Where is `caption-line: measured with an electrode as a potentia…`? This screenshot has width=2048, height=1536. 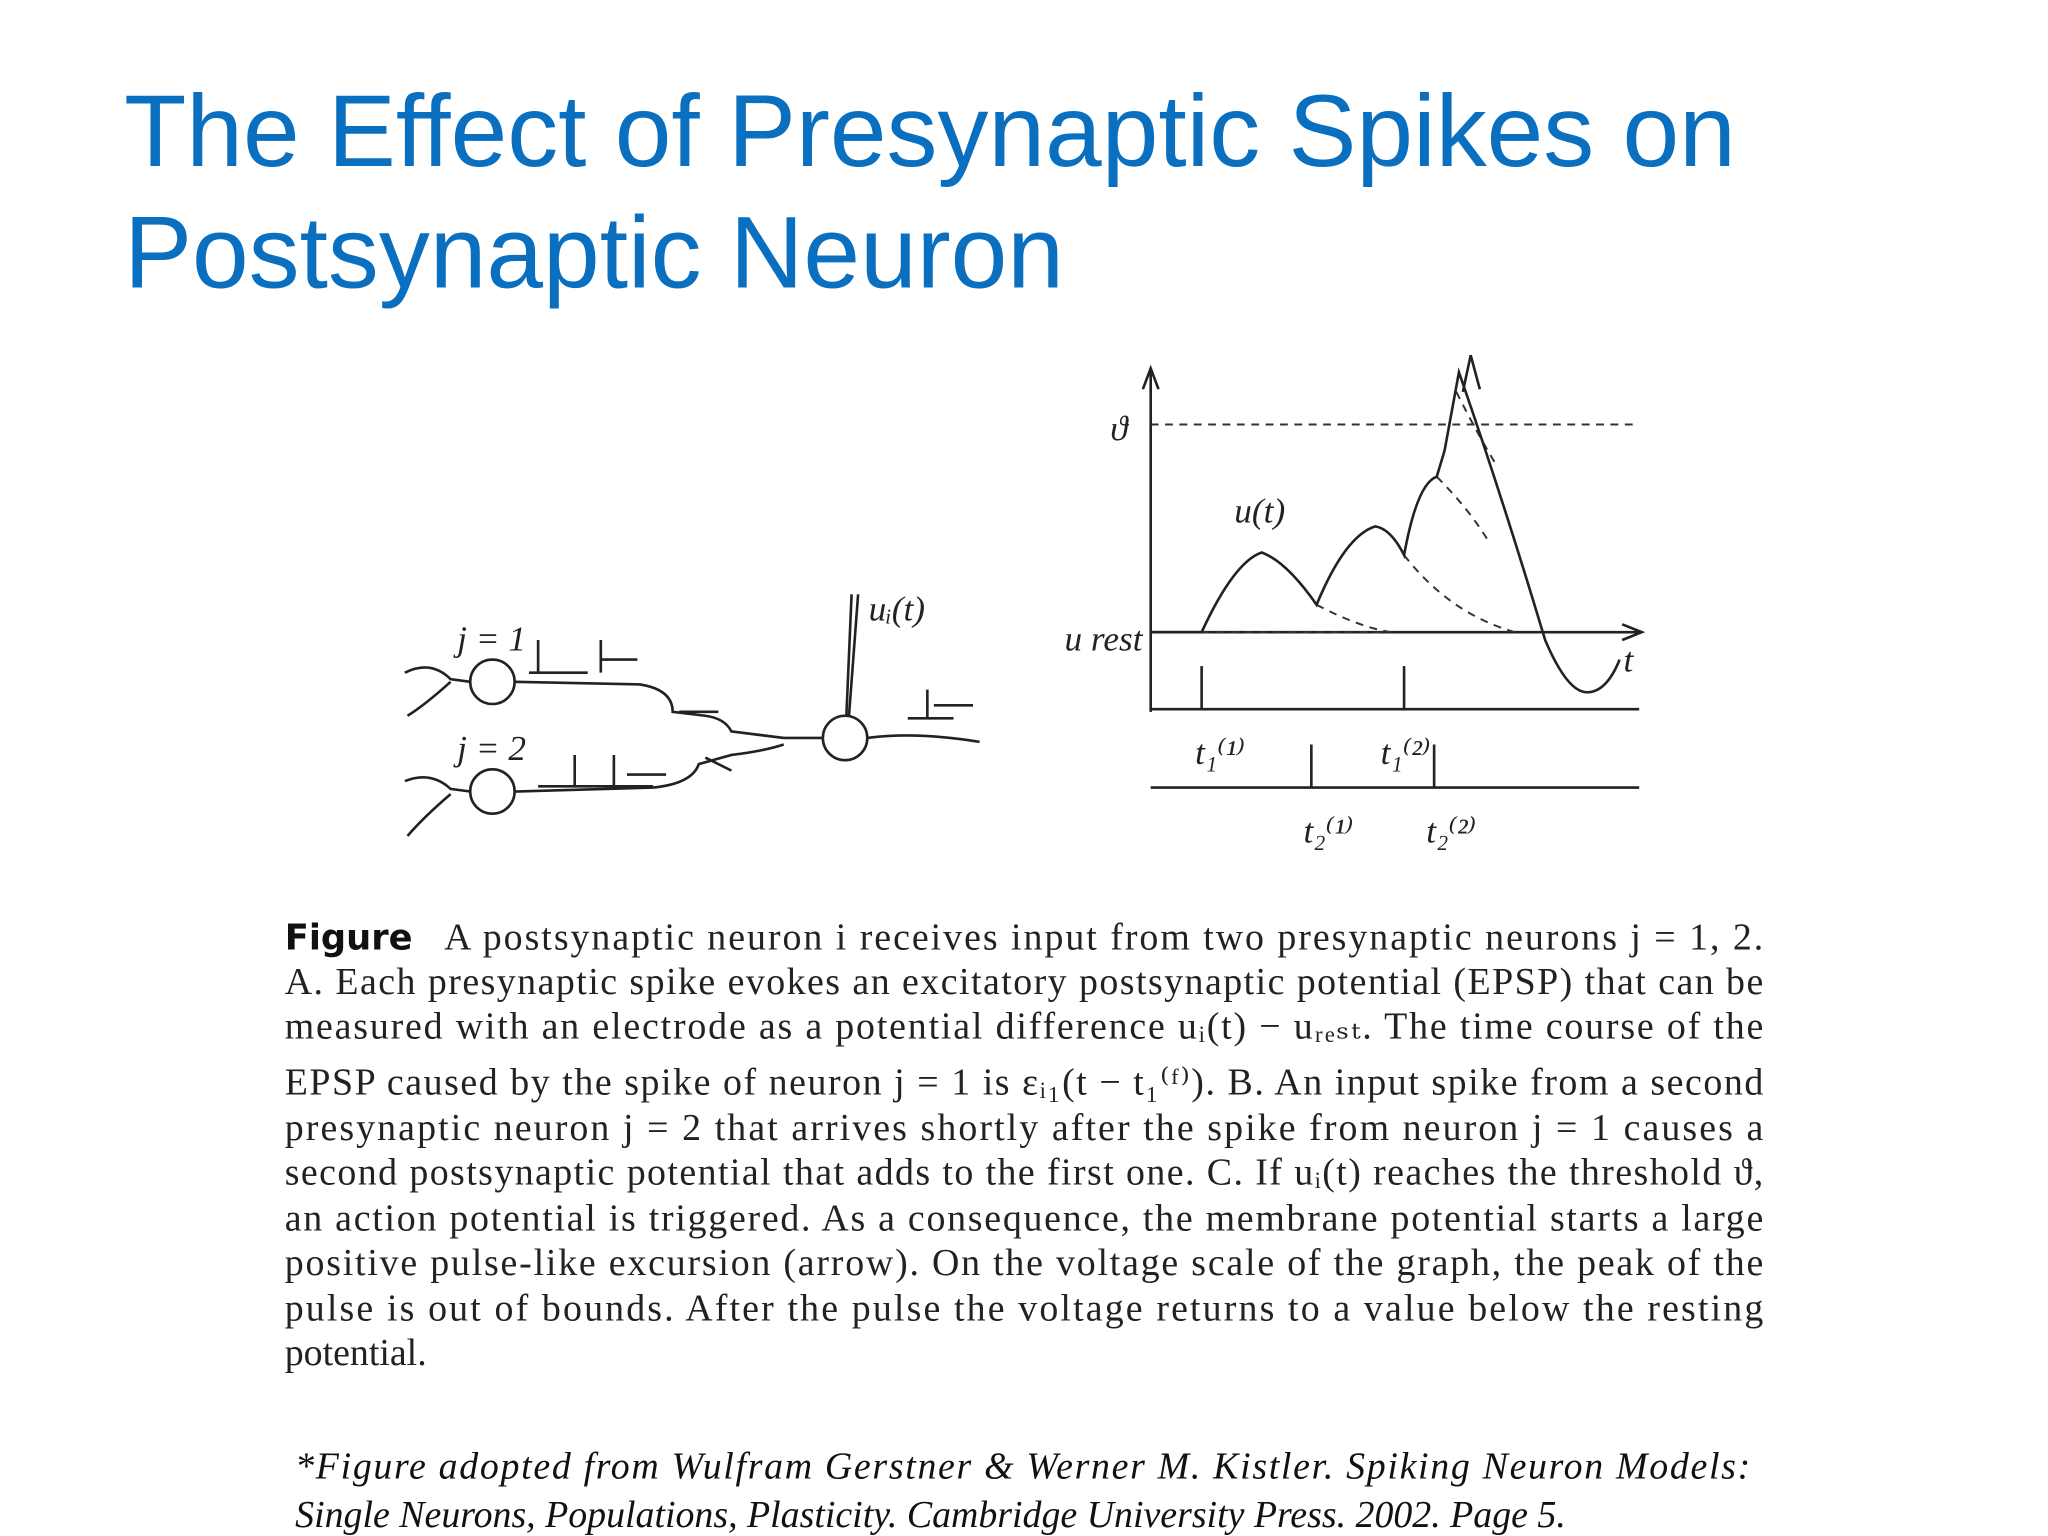 caption-line: measured with an electrode as a potentia… is located at coordinates (1024, 1026).